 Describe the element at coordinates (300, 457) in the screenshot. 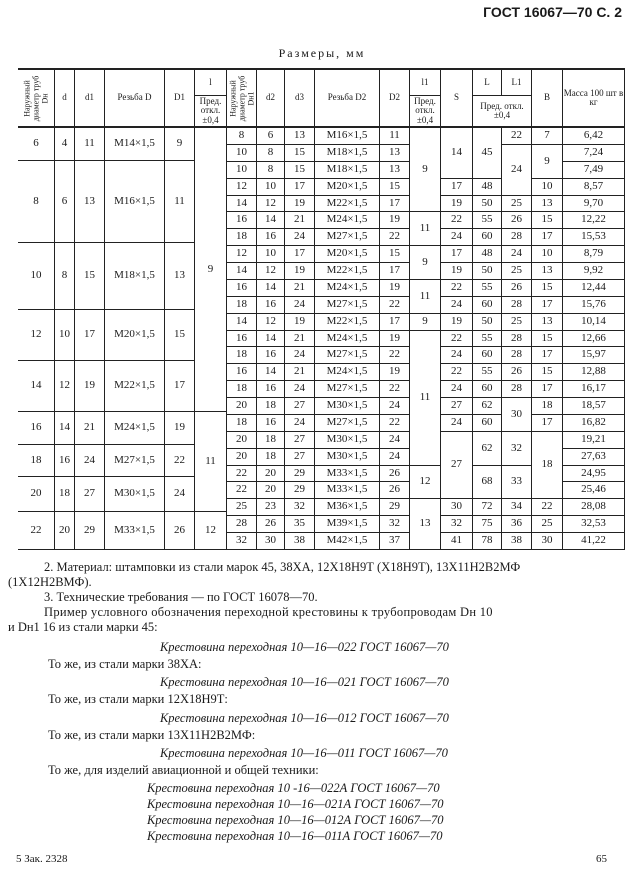

I see `cell-d3: 27` at that location.